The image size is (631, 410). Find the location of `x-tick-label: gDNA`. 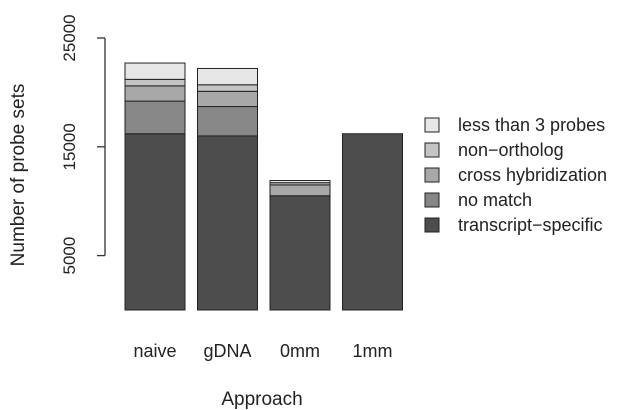

x-tick-label: gDNA is located at coordinates (227, 351).